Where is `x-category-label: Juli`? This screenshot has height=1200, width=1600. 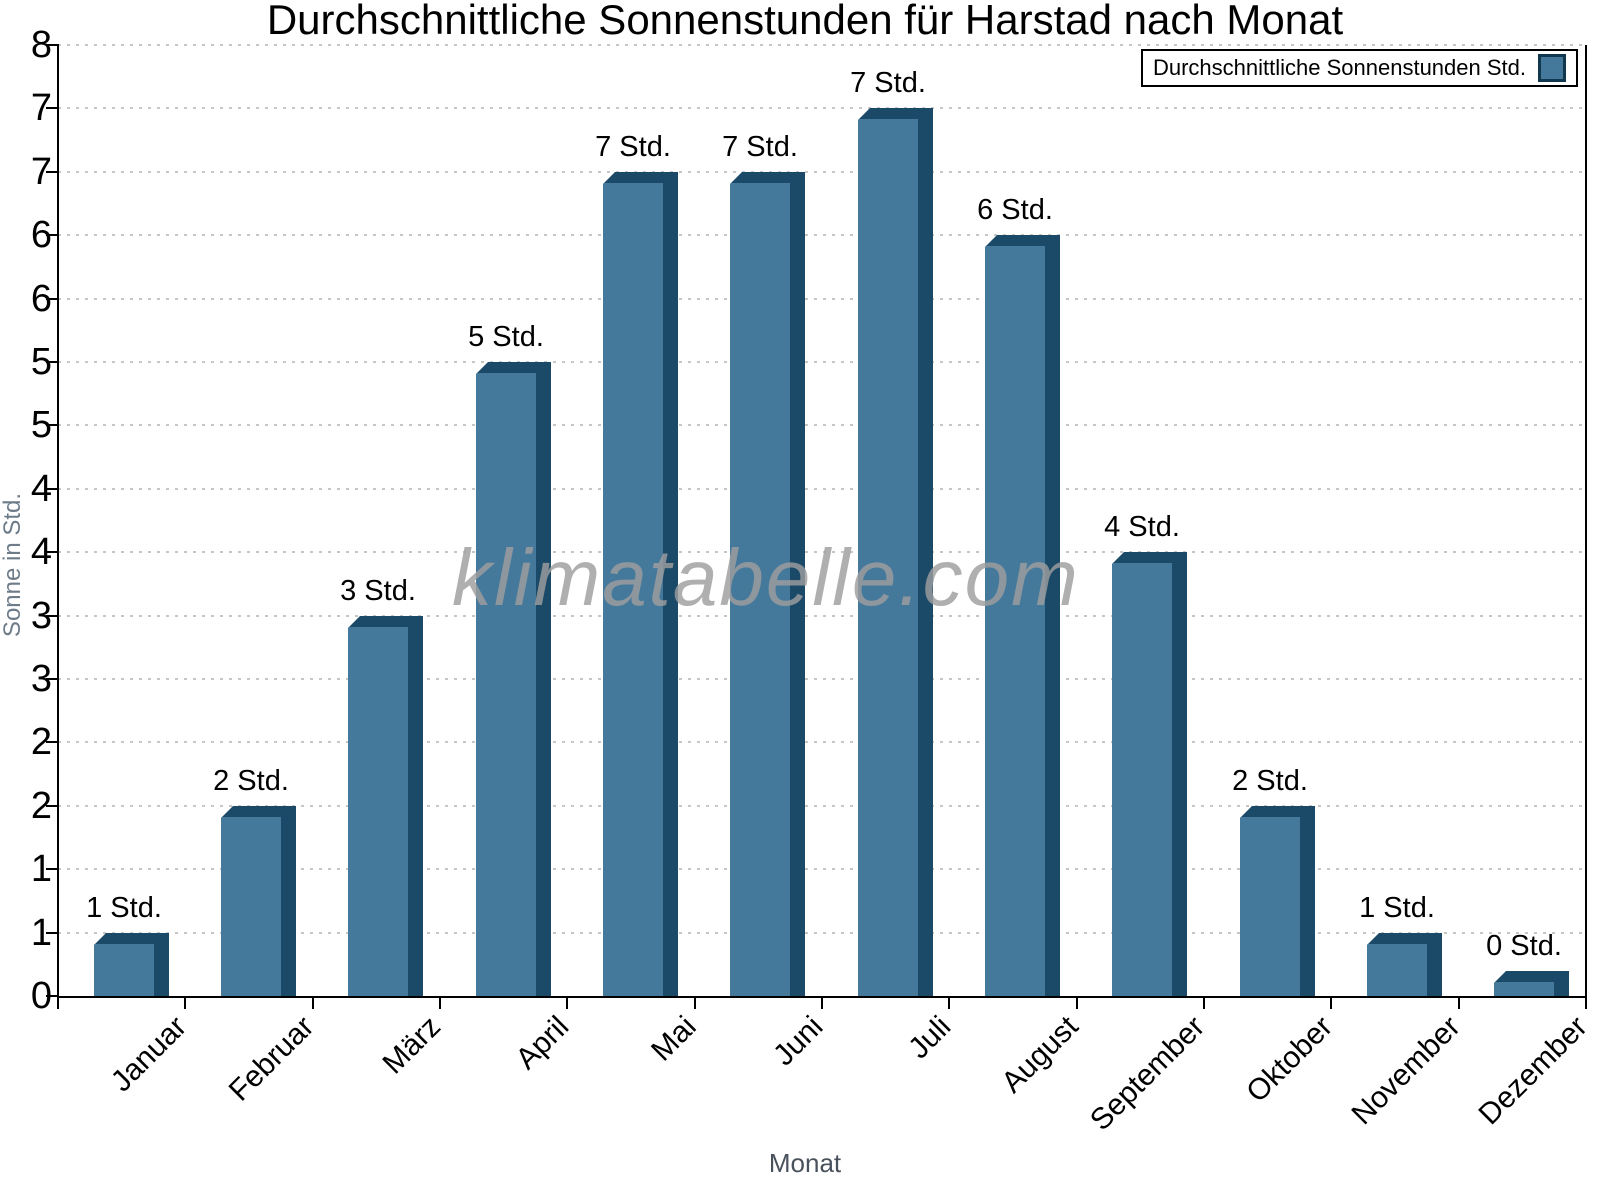
x-category-label: Juli is located at coordinates (930, 1038).